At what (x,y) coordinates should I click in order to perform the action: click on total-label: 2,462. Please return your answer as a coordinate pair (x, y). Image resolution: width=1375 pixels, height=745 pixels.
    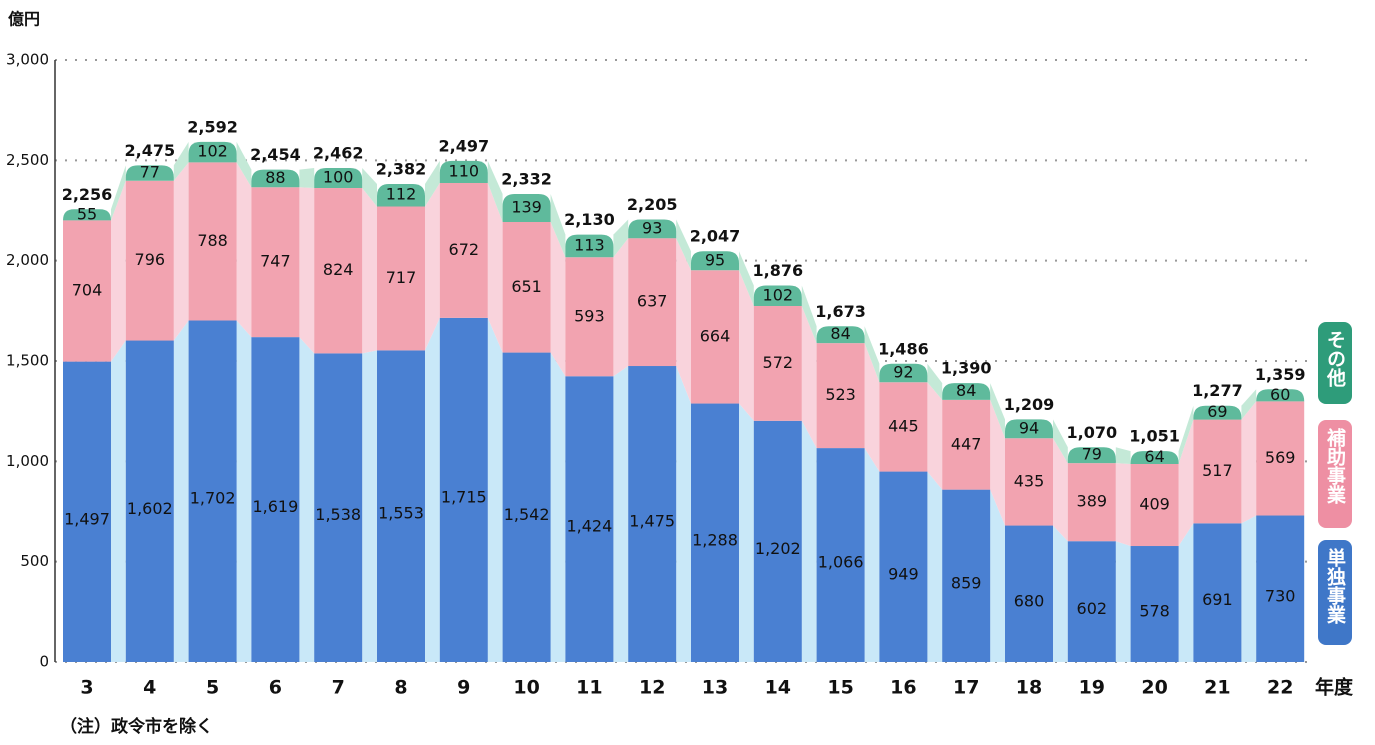
    Looking at the image, I should click on (338, 152).